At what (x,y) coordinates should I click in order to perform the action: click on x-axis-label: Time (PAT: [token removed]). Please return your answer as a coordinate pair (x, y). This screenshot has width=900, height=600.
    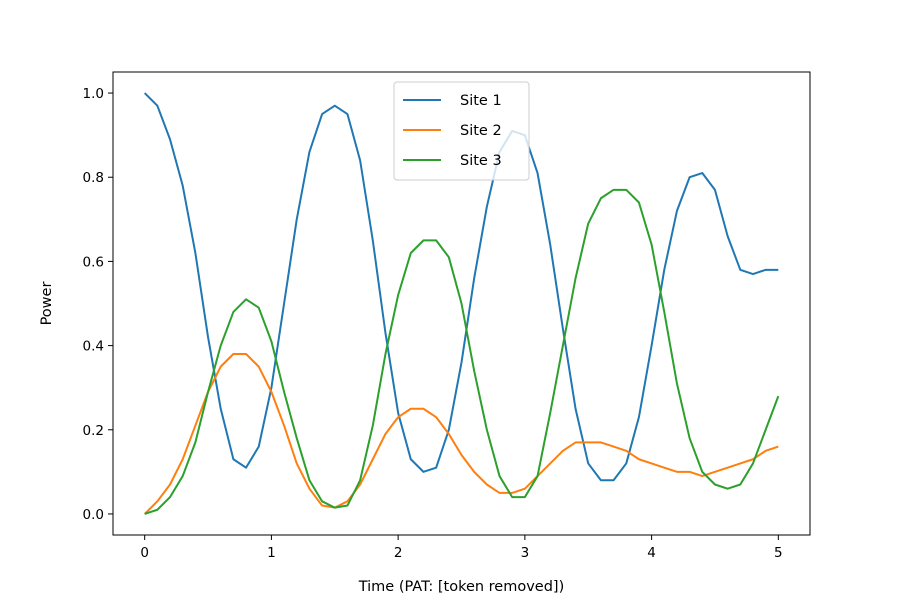
    Looking at the image, I should click on (461, 587).